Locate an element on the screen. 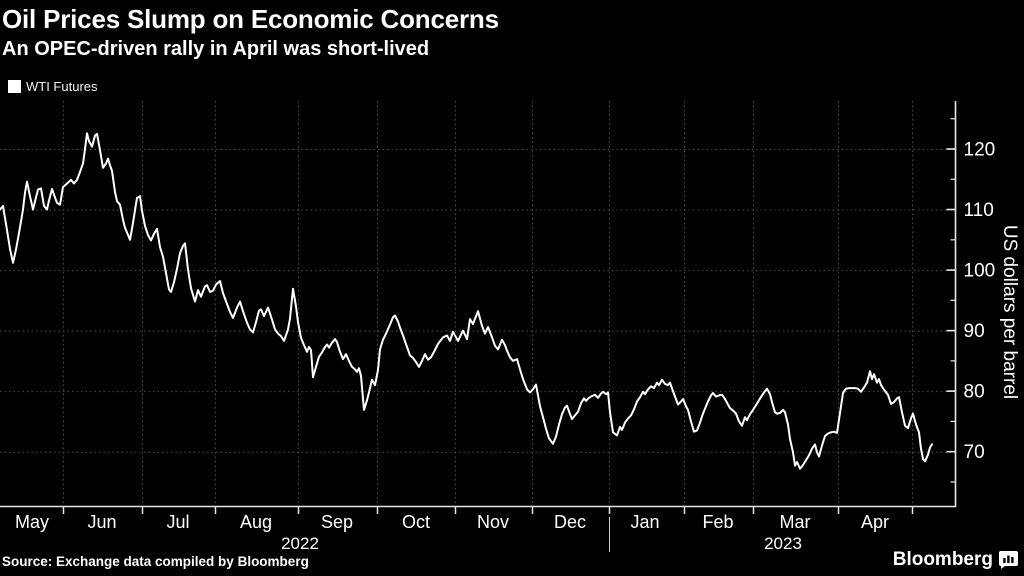 The height and width of the screenshot is (576, 1024). bloomberg-chart-bubble-icon is located at coordinates (1008, 560).